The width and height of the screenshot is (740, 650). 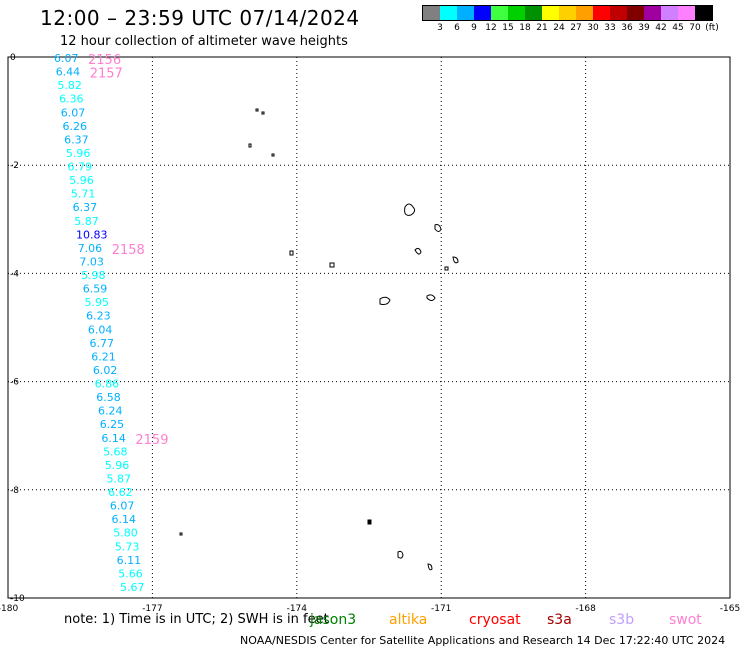 What do you see at coordinates (14, 383) in the screenshot?
I see `lat-tick-label: -6` at bounding box center [14, 383].